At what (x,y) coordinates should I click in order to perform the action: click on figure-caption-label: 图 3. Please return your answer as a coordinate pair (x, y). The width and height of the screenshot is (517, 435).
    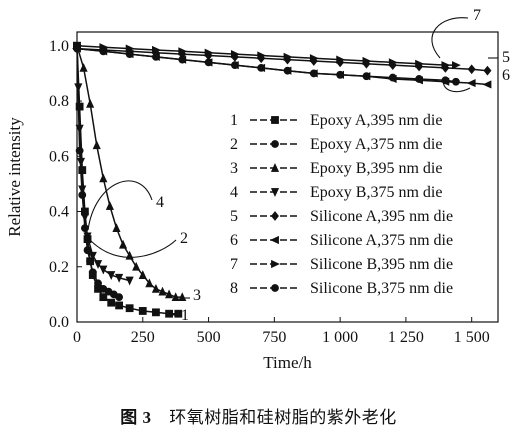
    Looking at the image, I should click on (136, 417).